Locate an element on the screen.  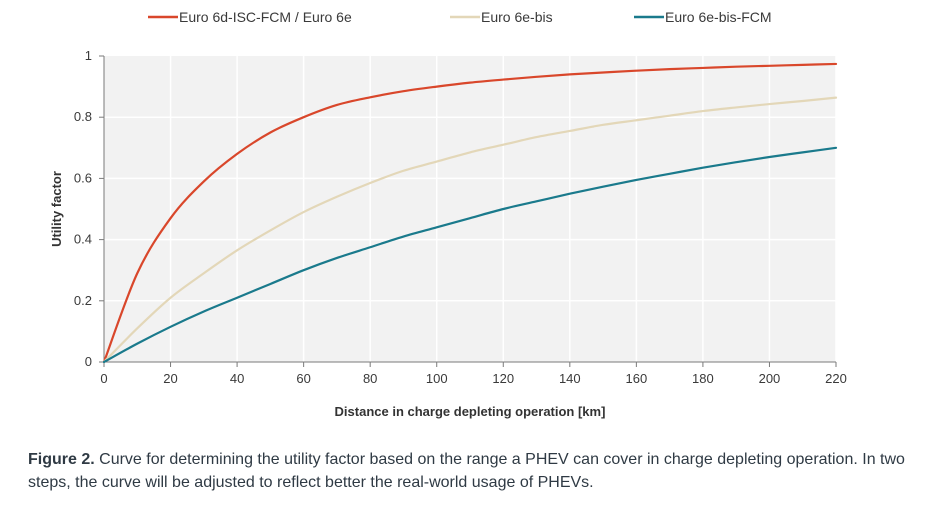
x-axis-ticks: 0 20 40 60 80 100 120 140 160 180 200 220 is located at coordinates (473, 374).